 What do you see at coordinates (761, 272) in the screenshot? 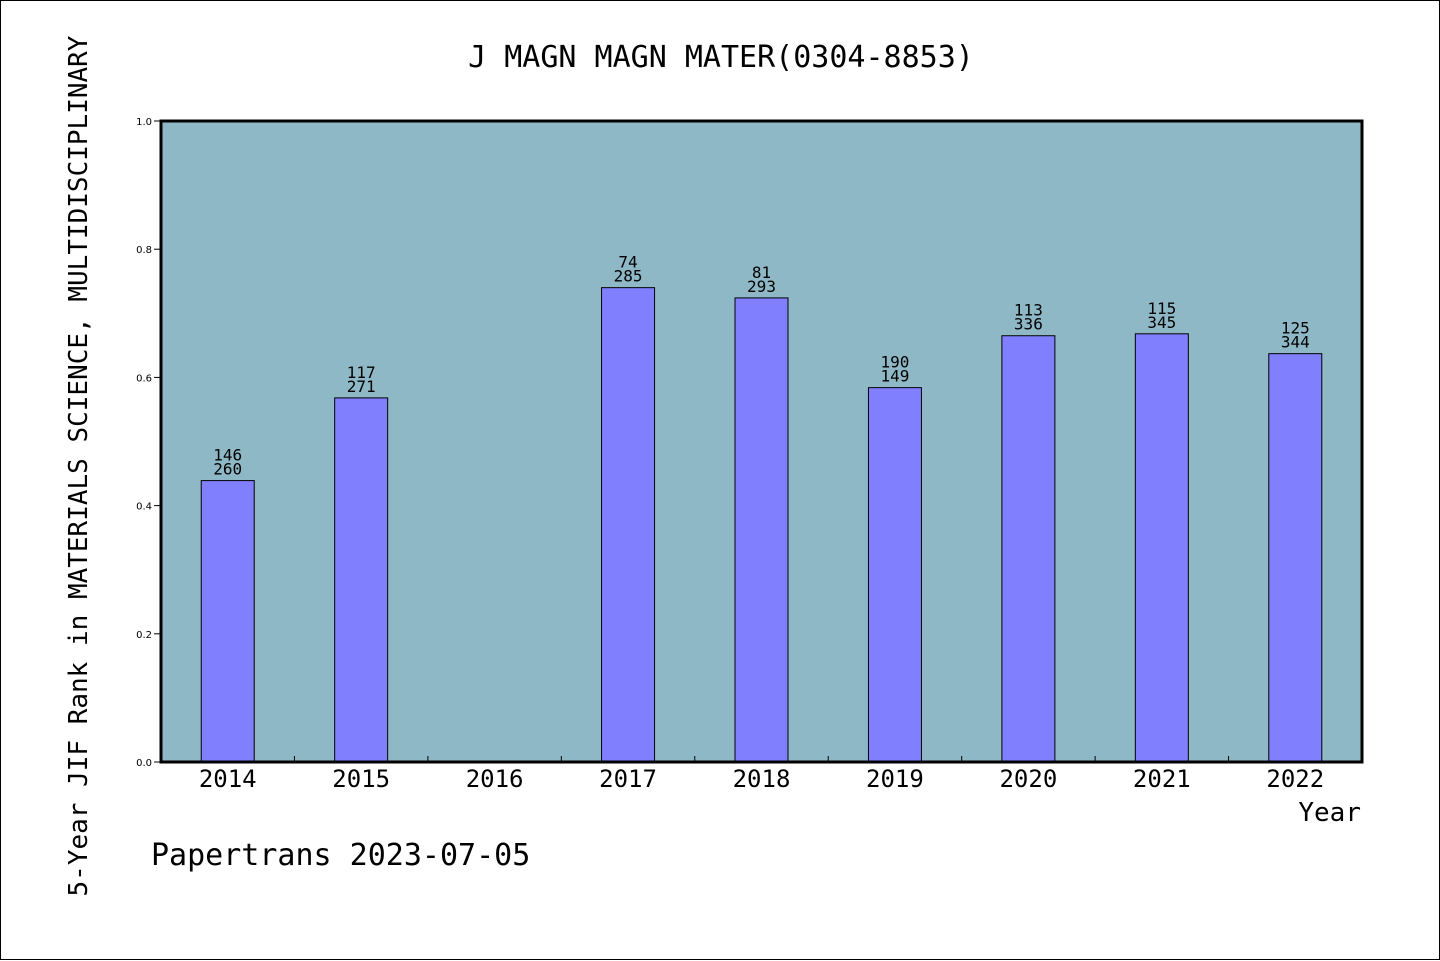
I see `bar-label-rank: 81` at bounding box center [761, 272].